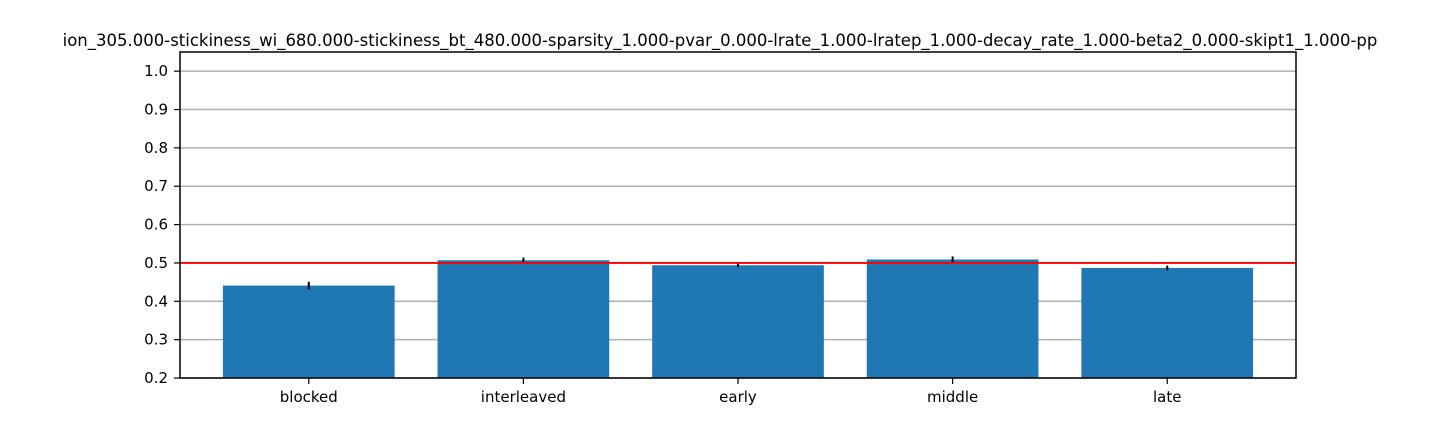 The height and width of the screenshot is (432, 1440). What do you see at coordinates (156, 340) in the screenshot?
I see `y-tick-label: 0.3` at bounding box center [156, 340].